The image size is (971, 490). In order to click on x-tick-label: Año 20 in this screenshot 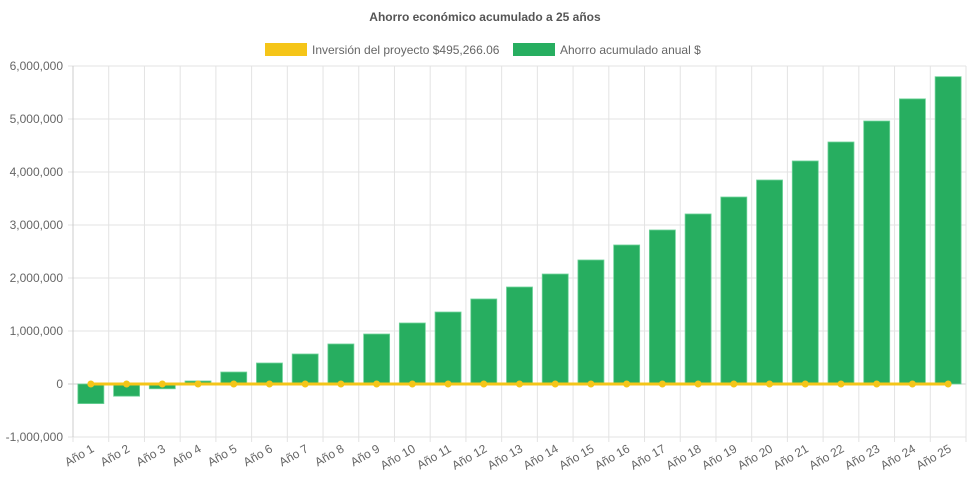, I will do `click(755, 456)`.